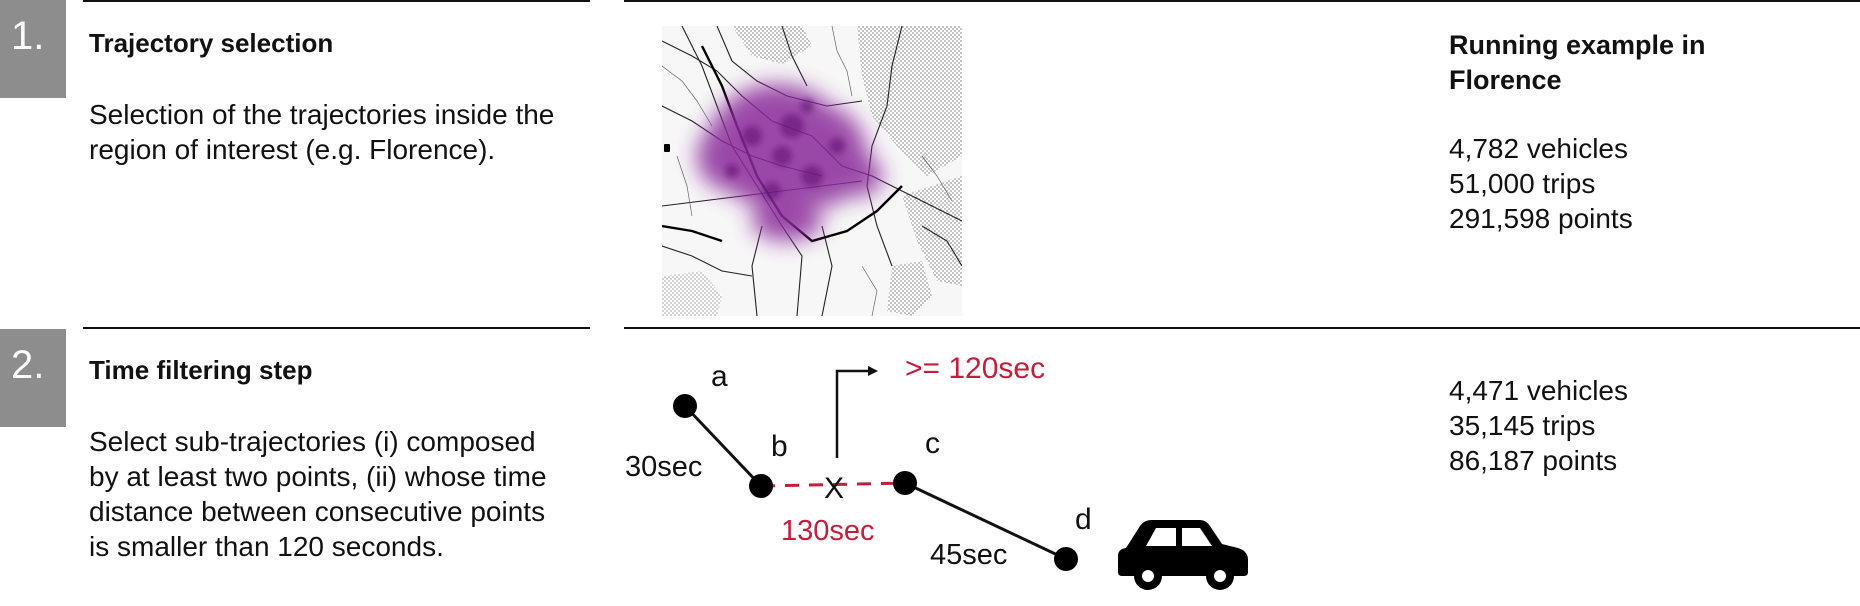 The width and height of the screenshot is (1860, 606). What do you see at coordinates (1539, 390) in the screenshot?
I see `step-2-stat-vehicles: 4,471 vehicles` at bounding box center [1539, 390].